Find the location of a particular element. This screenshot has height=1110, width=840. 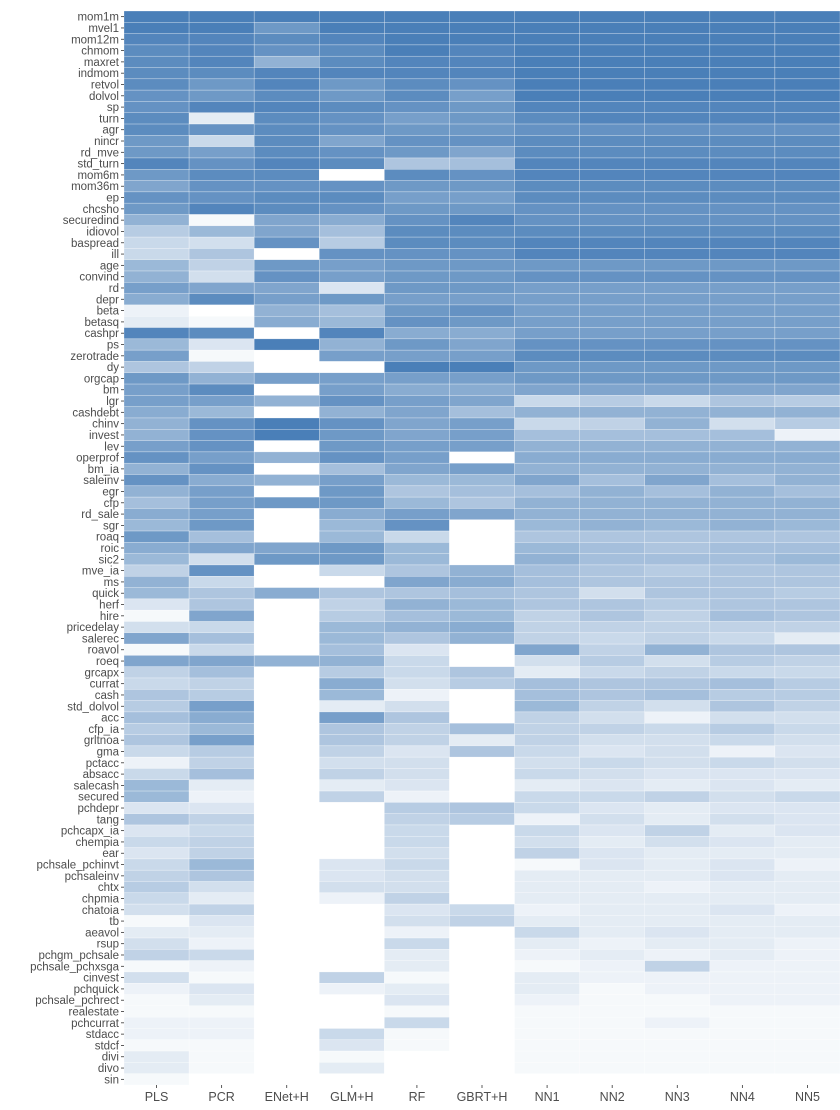

heatmap-cell-cashpr-NN5 is located at coordinates (807, 333).